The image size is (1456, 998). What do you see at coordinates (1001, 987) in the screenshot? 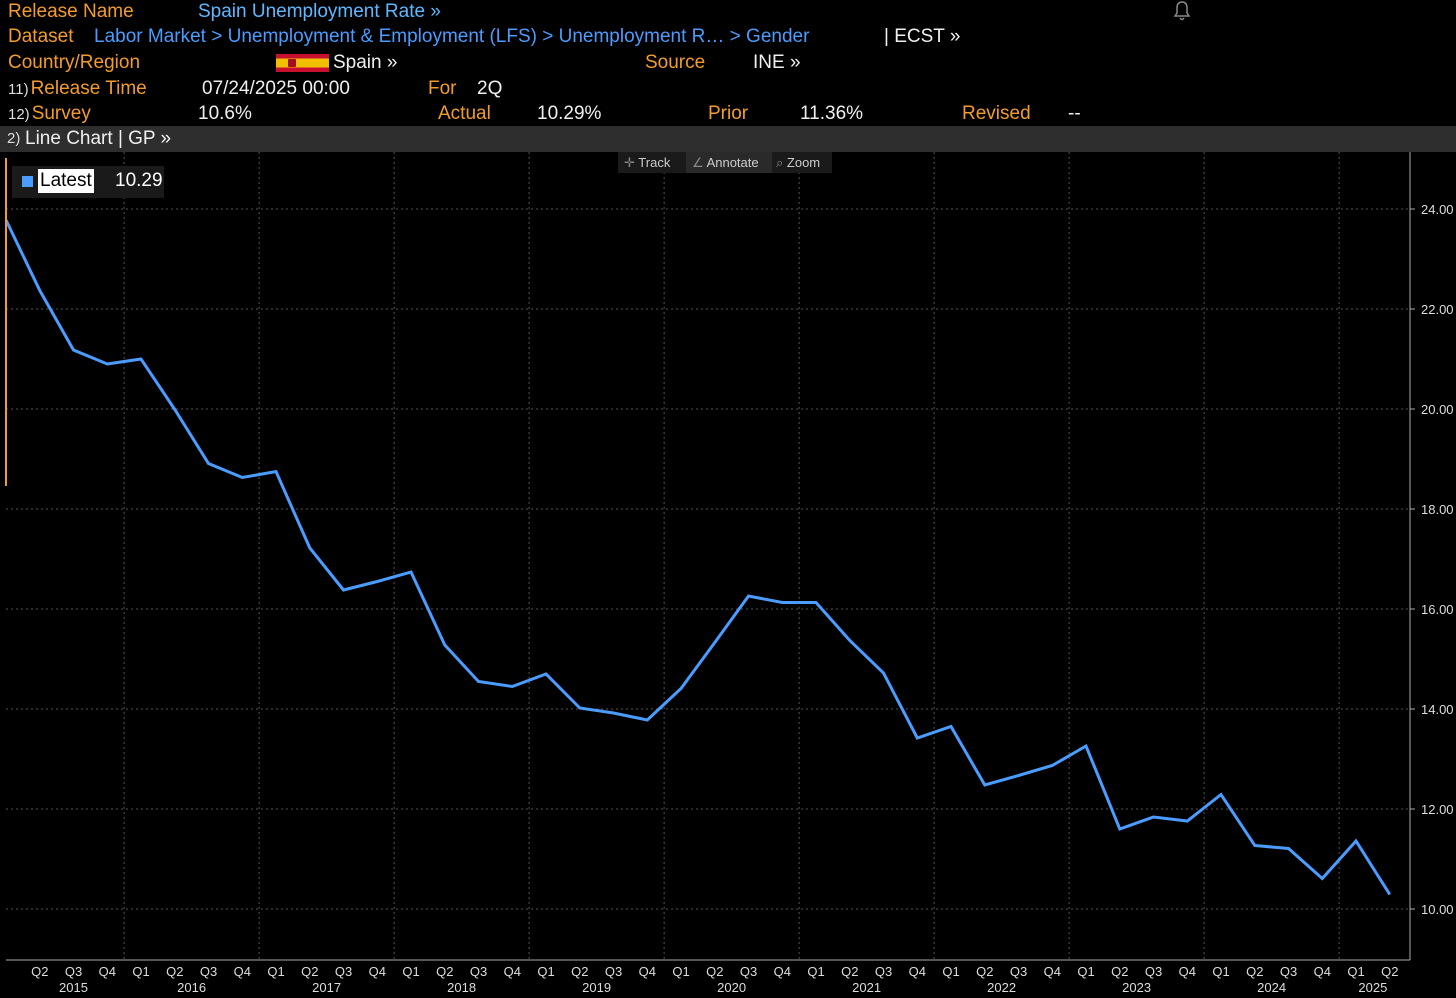
I see `year-label: 2022` at bounding box center [1001, 987].